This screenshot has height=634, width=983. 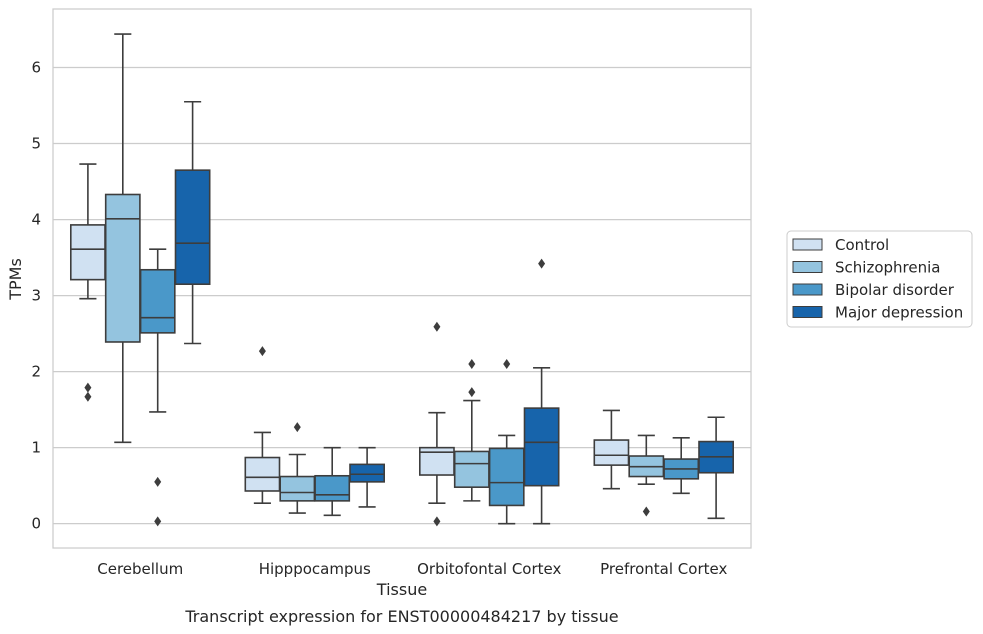 I want to click on legend-frame, so click(x=879, y=279).